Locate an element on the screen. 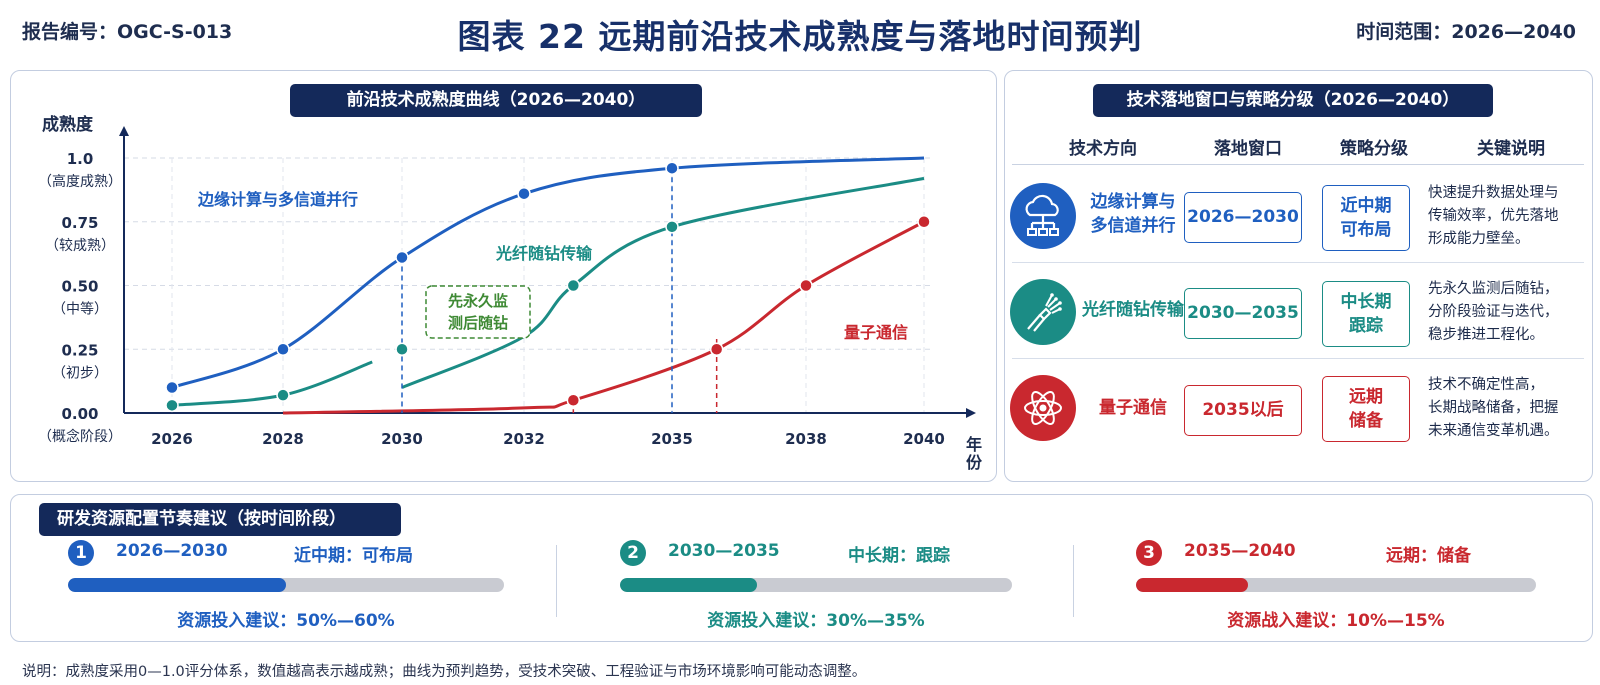  row-name-line: 边缘计算与 is located at coordinates (1133, 202).